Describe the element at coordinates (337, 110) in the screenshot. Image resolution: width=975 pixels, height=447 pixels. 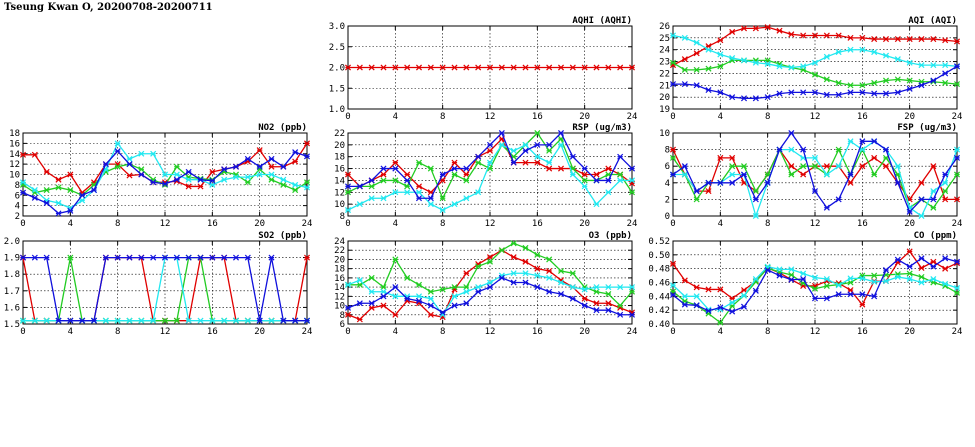
I see `y-tick-label: 1.0` at that location.